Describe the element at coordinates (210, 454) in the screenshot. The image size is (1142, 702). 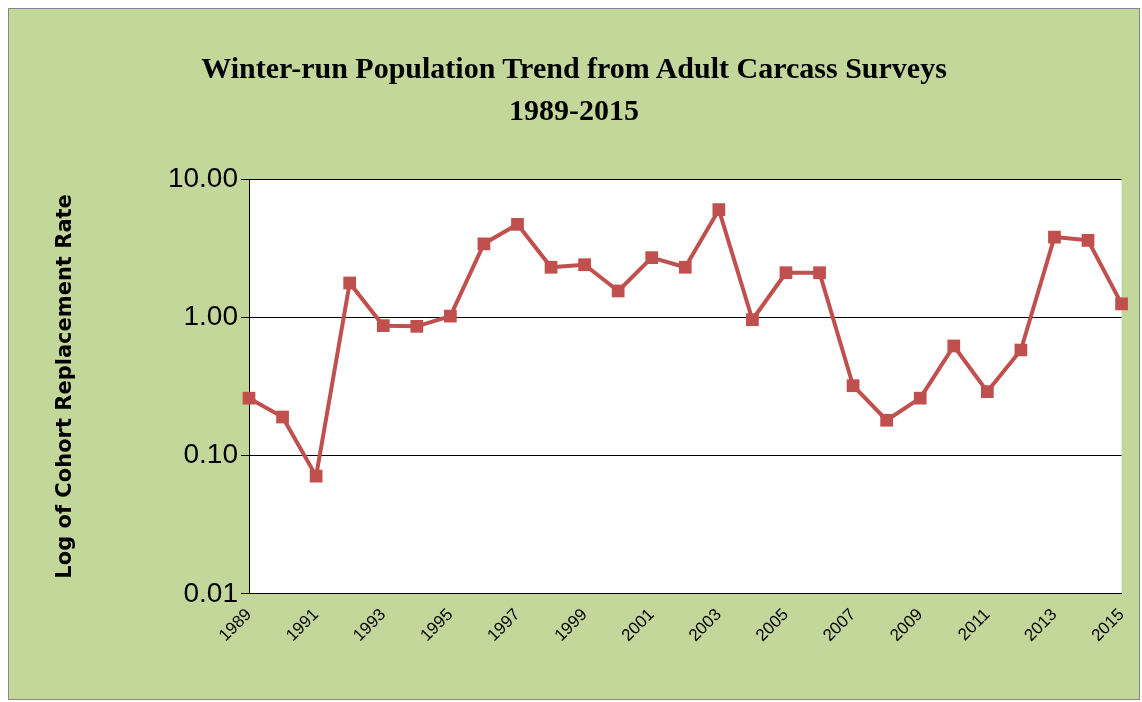
I see `y-tick-label: 0.10` at that location.